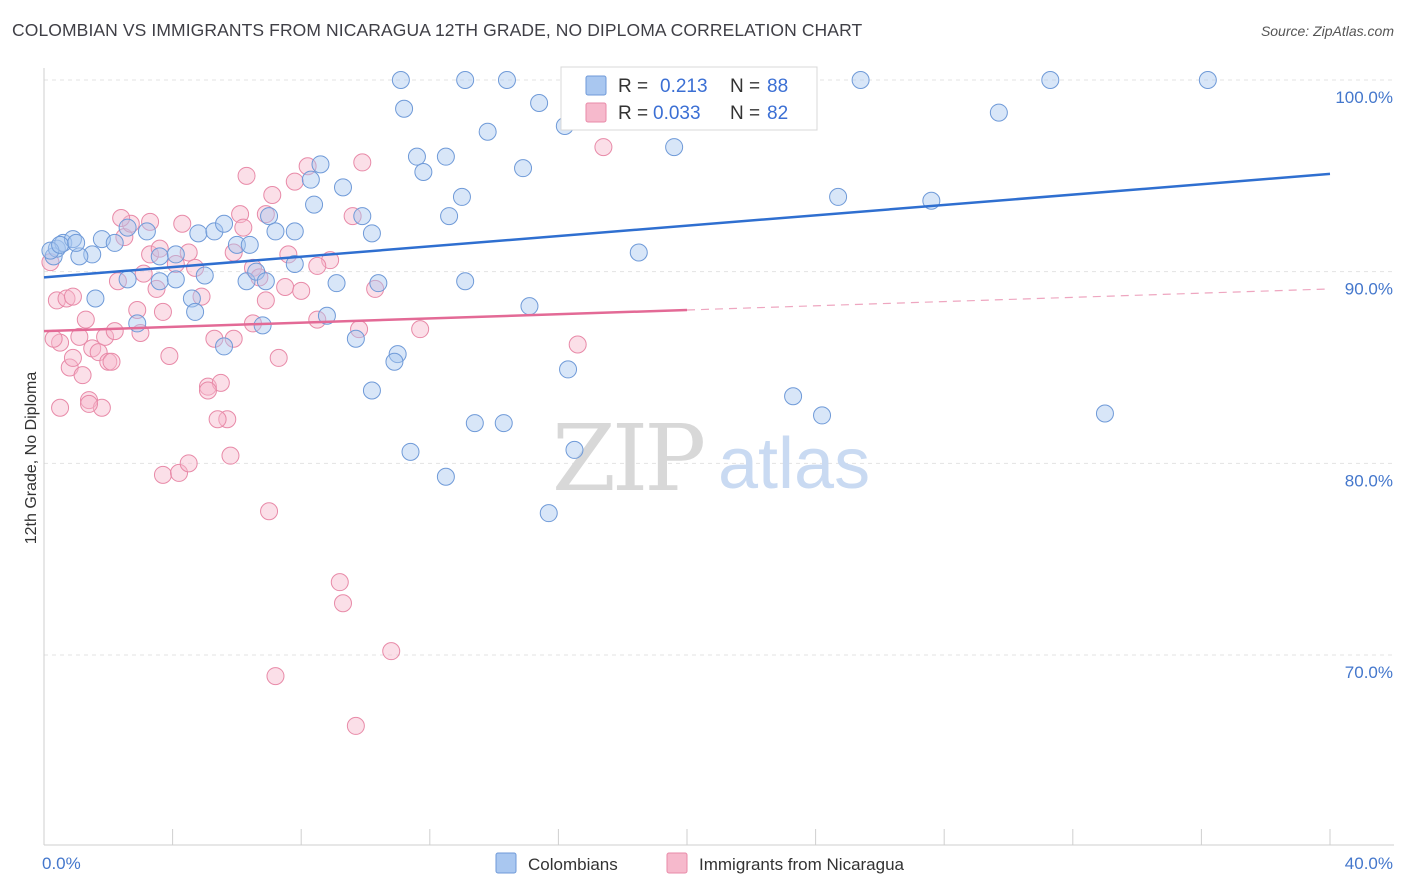  What do you see at coordinates (777, 113) in the screenshot?
I see `legend-n-value-2: 82` at bounding box center [777, 113].